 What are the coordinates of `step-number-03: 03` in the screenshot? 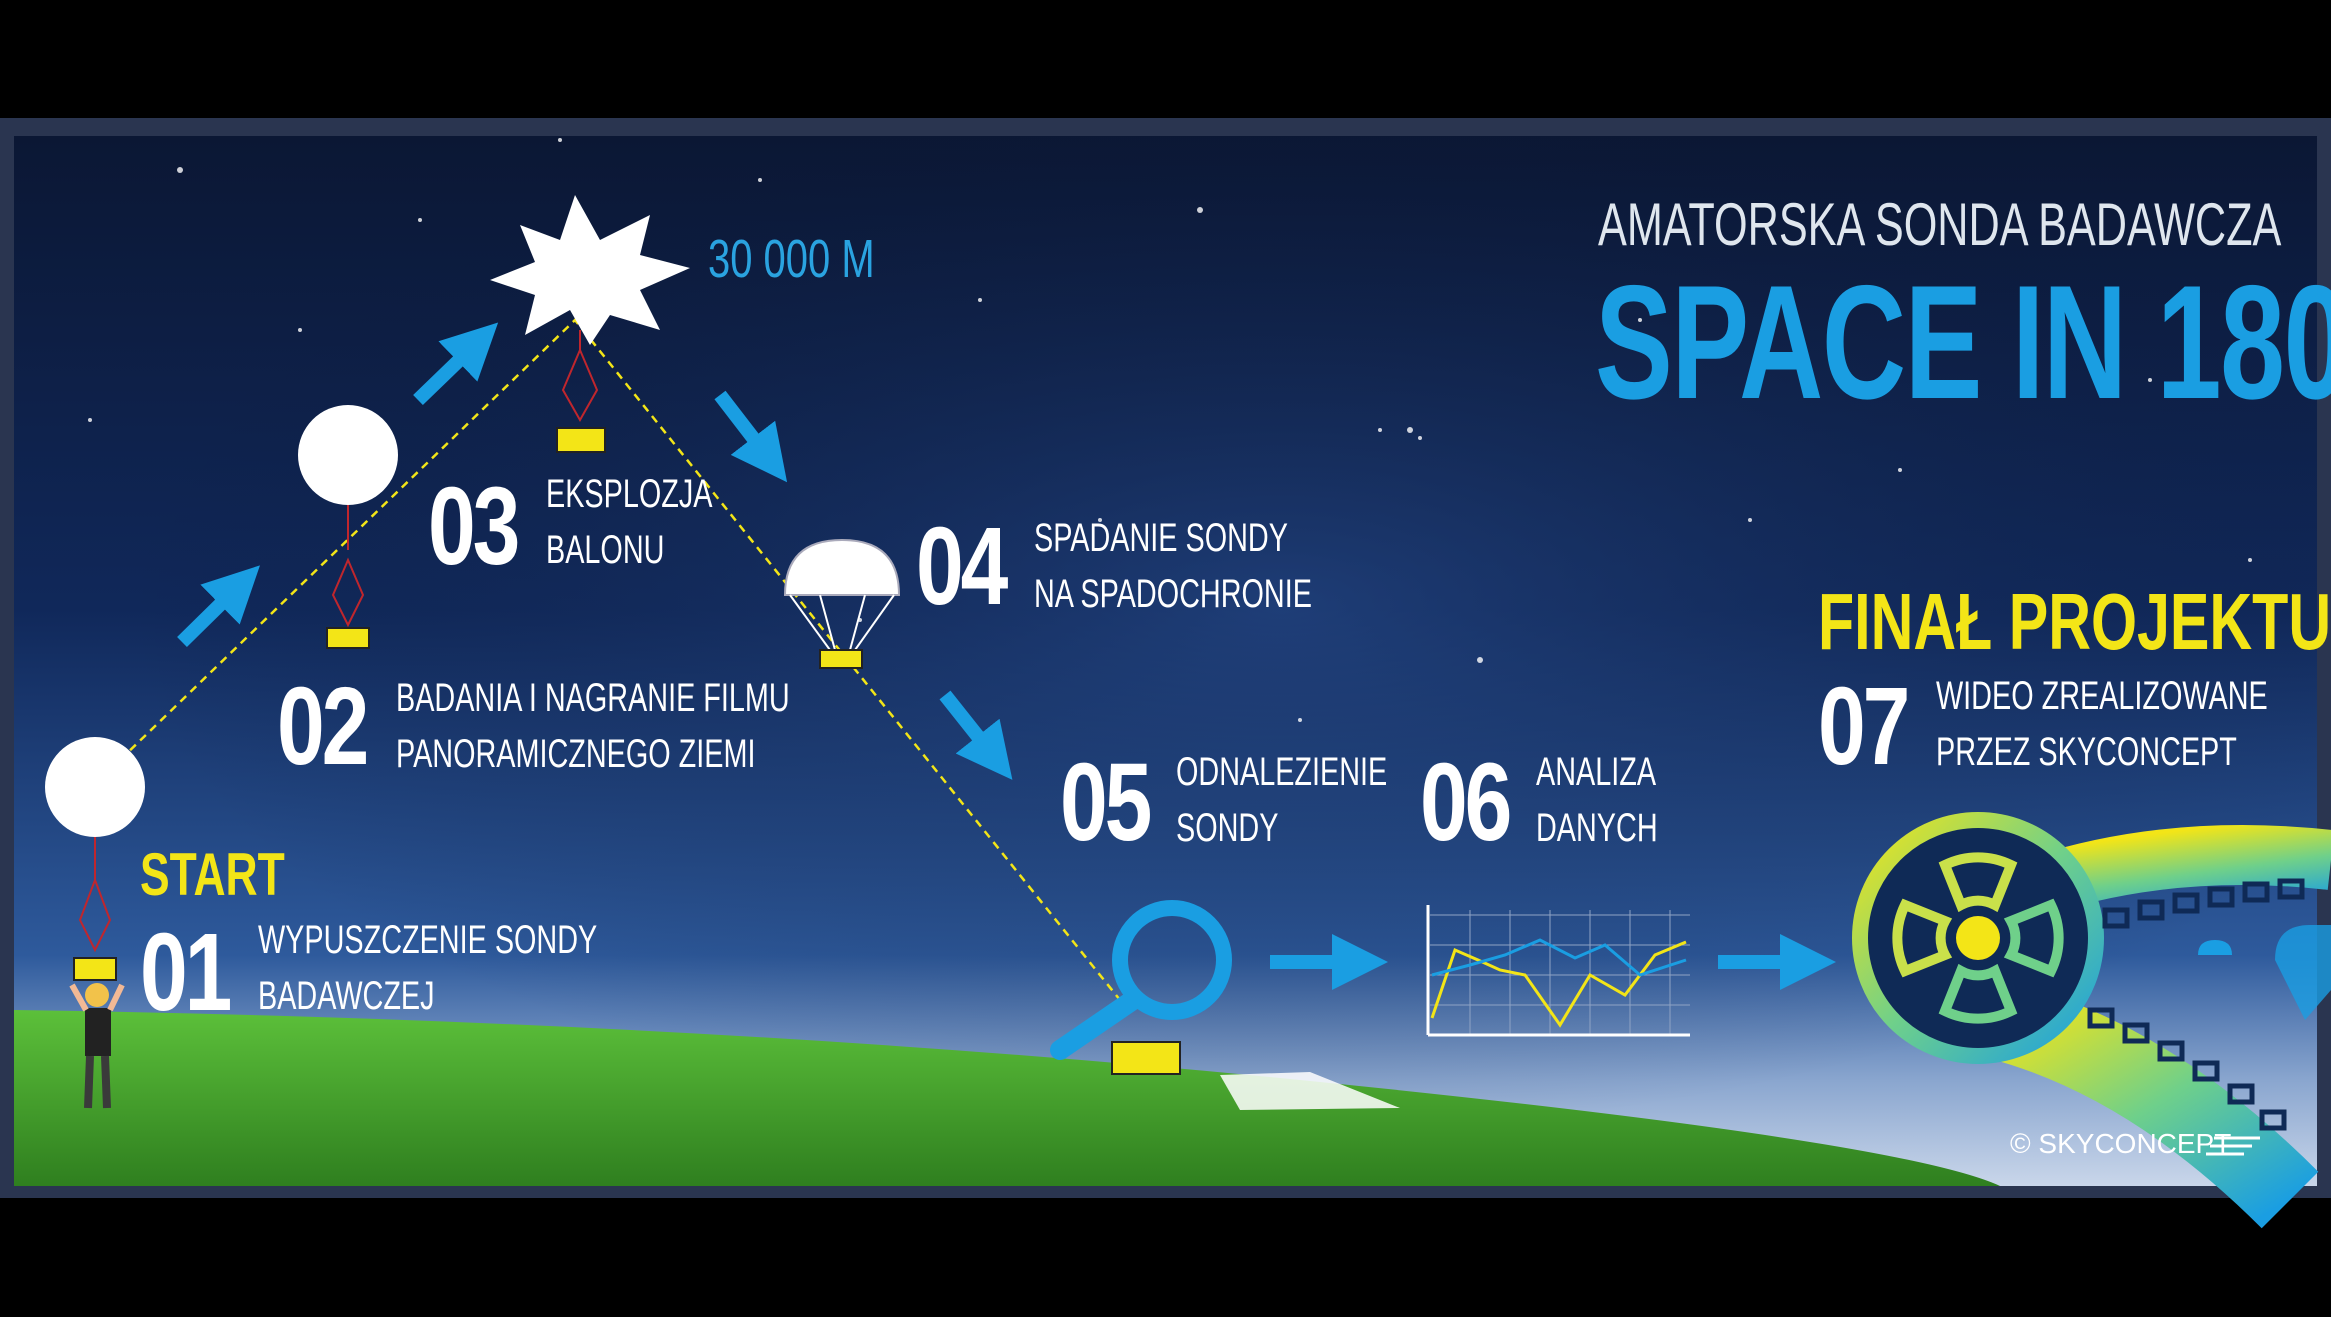 It's located at (474, 526).